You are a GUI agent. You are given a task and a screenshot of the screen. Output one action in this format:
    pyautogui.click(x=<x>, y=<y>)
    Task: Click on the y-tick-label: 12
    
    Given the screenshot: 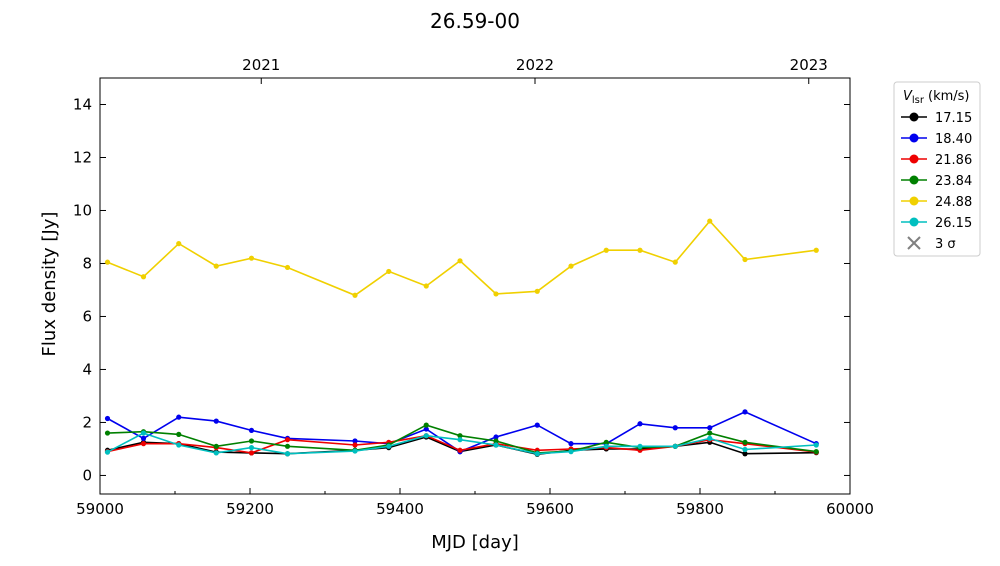 What is the action you would take?
    pyautogui.click(x=82, y=157)
    